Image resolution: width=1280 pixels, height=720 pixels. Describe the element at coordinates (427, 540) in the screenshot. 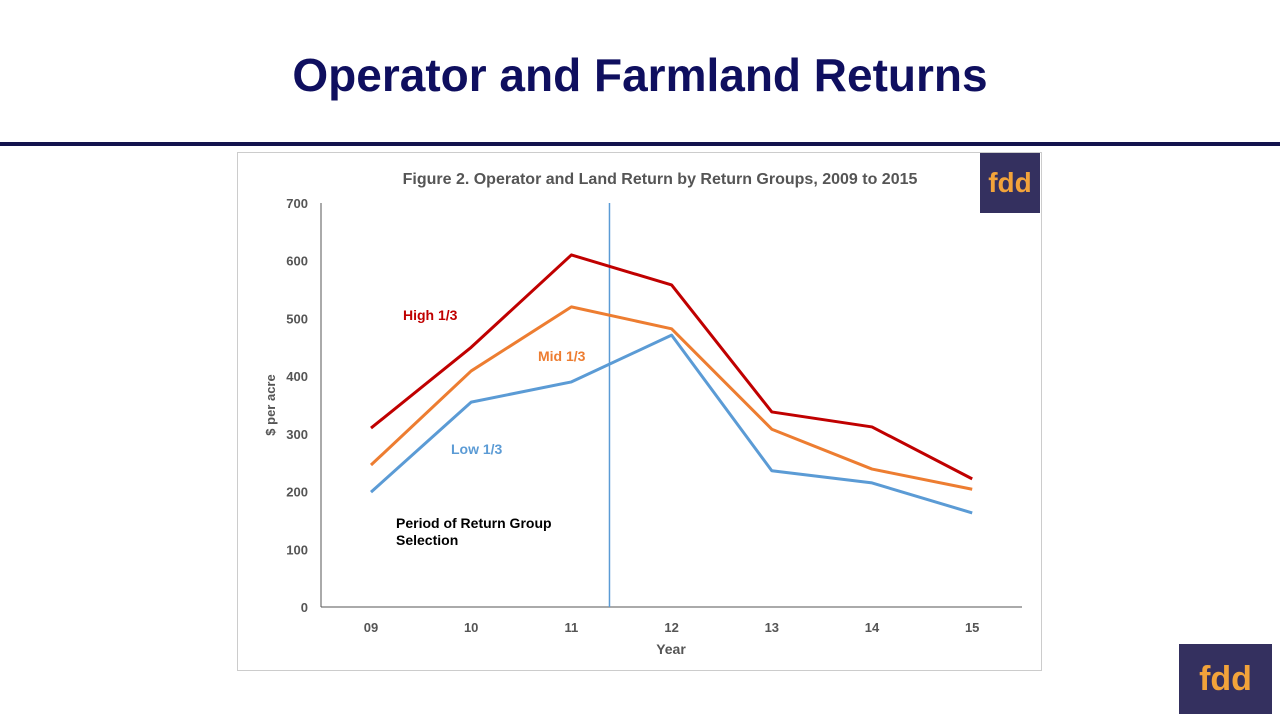

I see `annotation-text: Selection` at that location.